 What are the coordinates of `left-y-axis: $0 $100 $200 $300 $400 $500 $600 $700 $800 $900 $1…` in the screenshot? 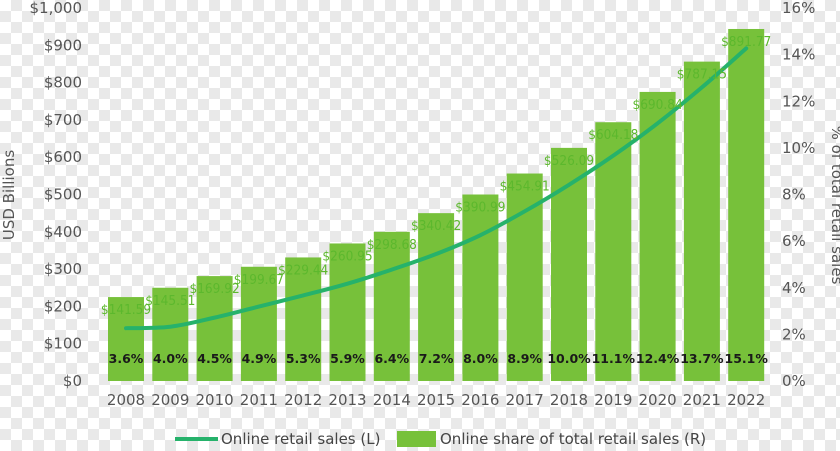 It's located at (56, 195).